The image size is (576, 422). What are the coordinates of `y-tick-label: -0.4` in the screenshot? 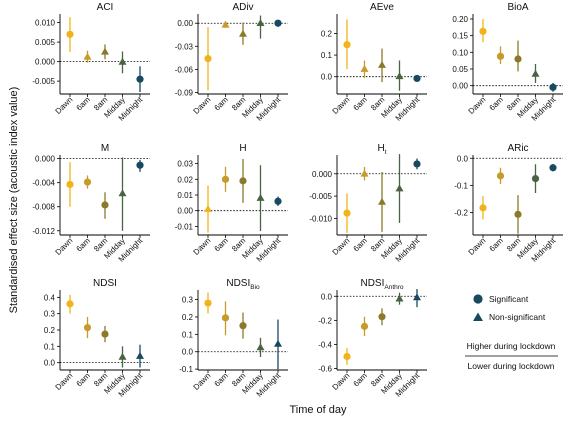 It's located at (325, 344).